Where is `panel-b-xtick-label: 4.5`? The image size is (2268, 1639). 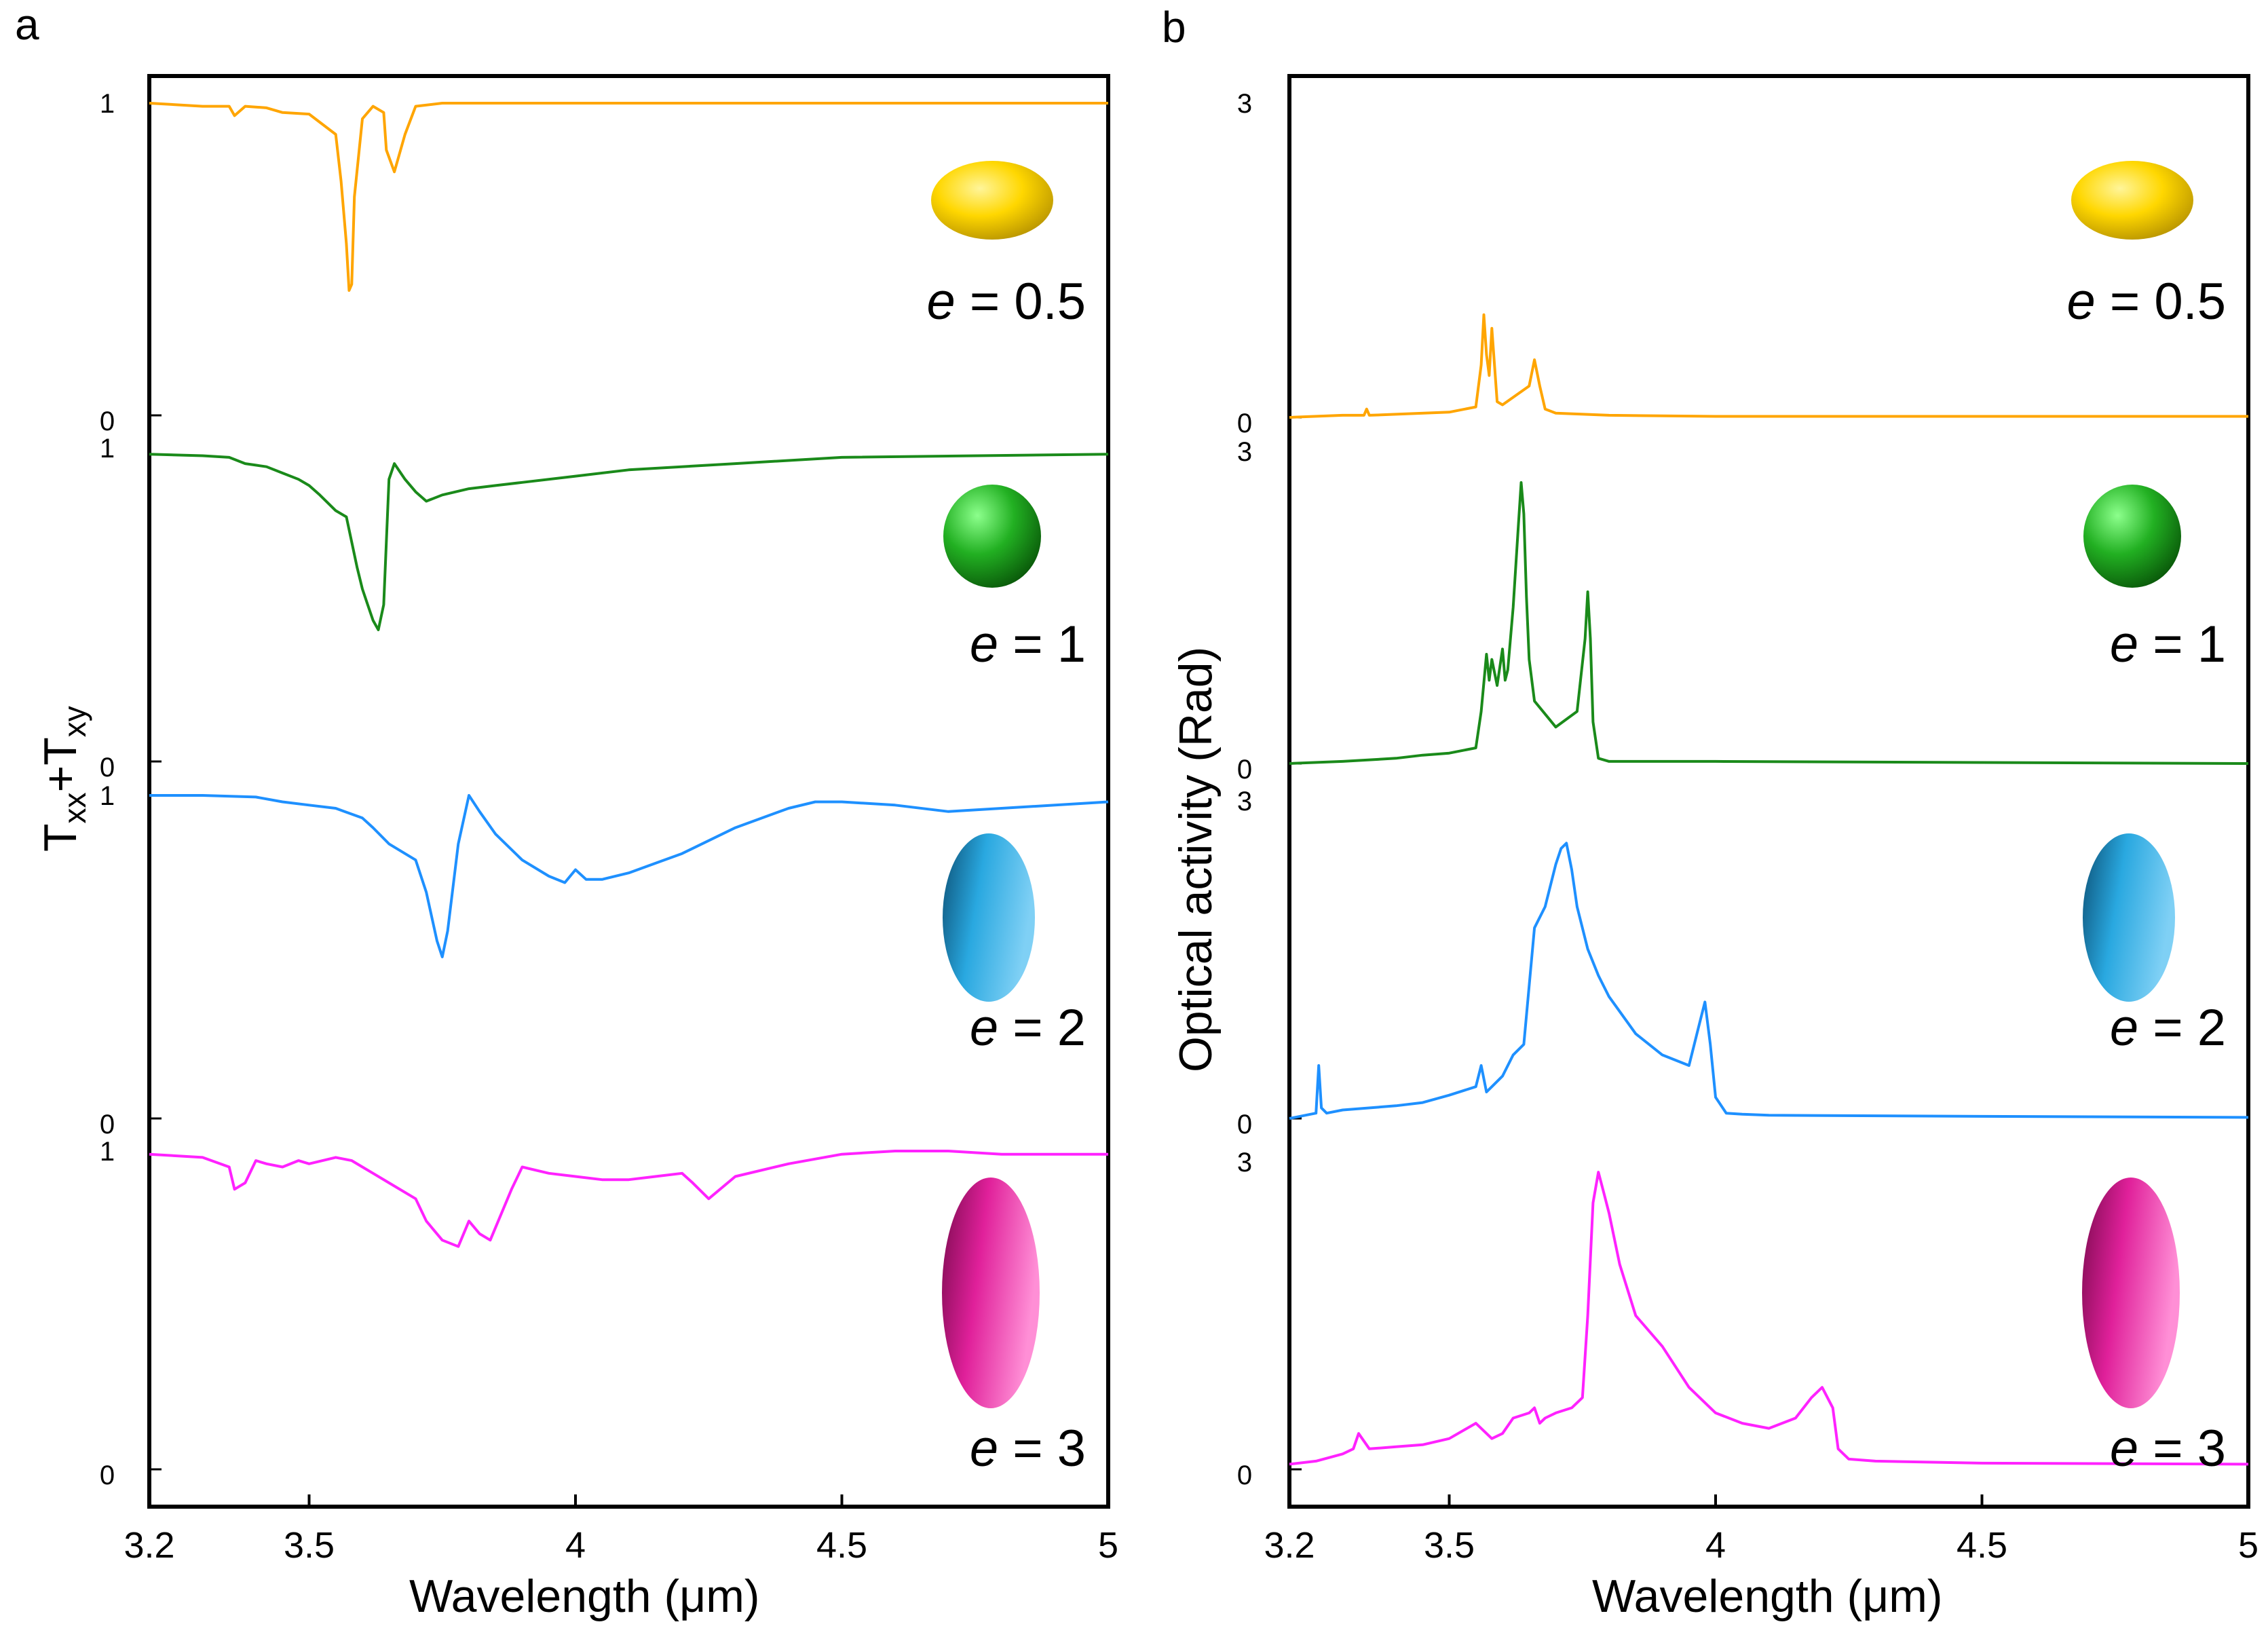
panel-b-xtick-label: 4.5 is located at coordinates (1982, 1545).